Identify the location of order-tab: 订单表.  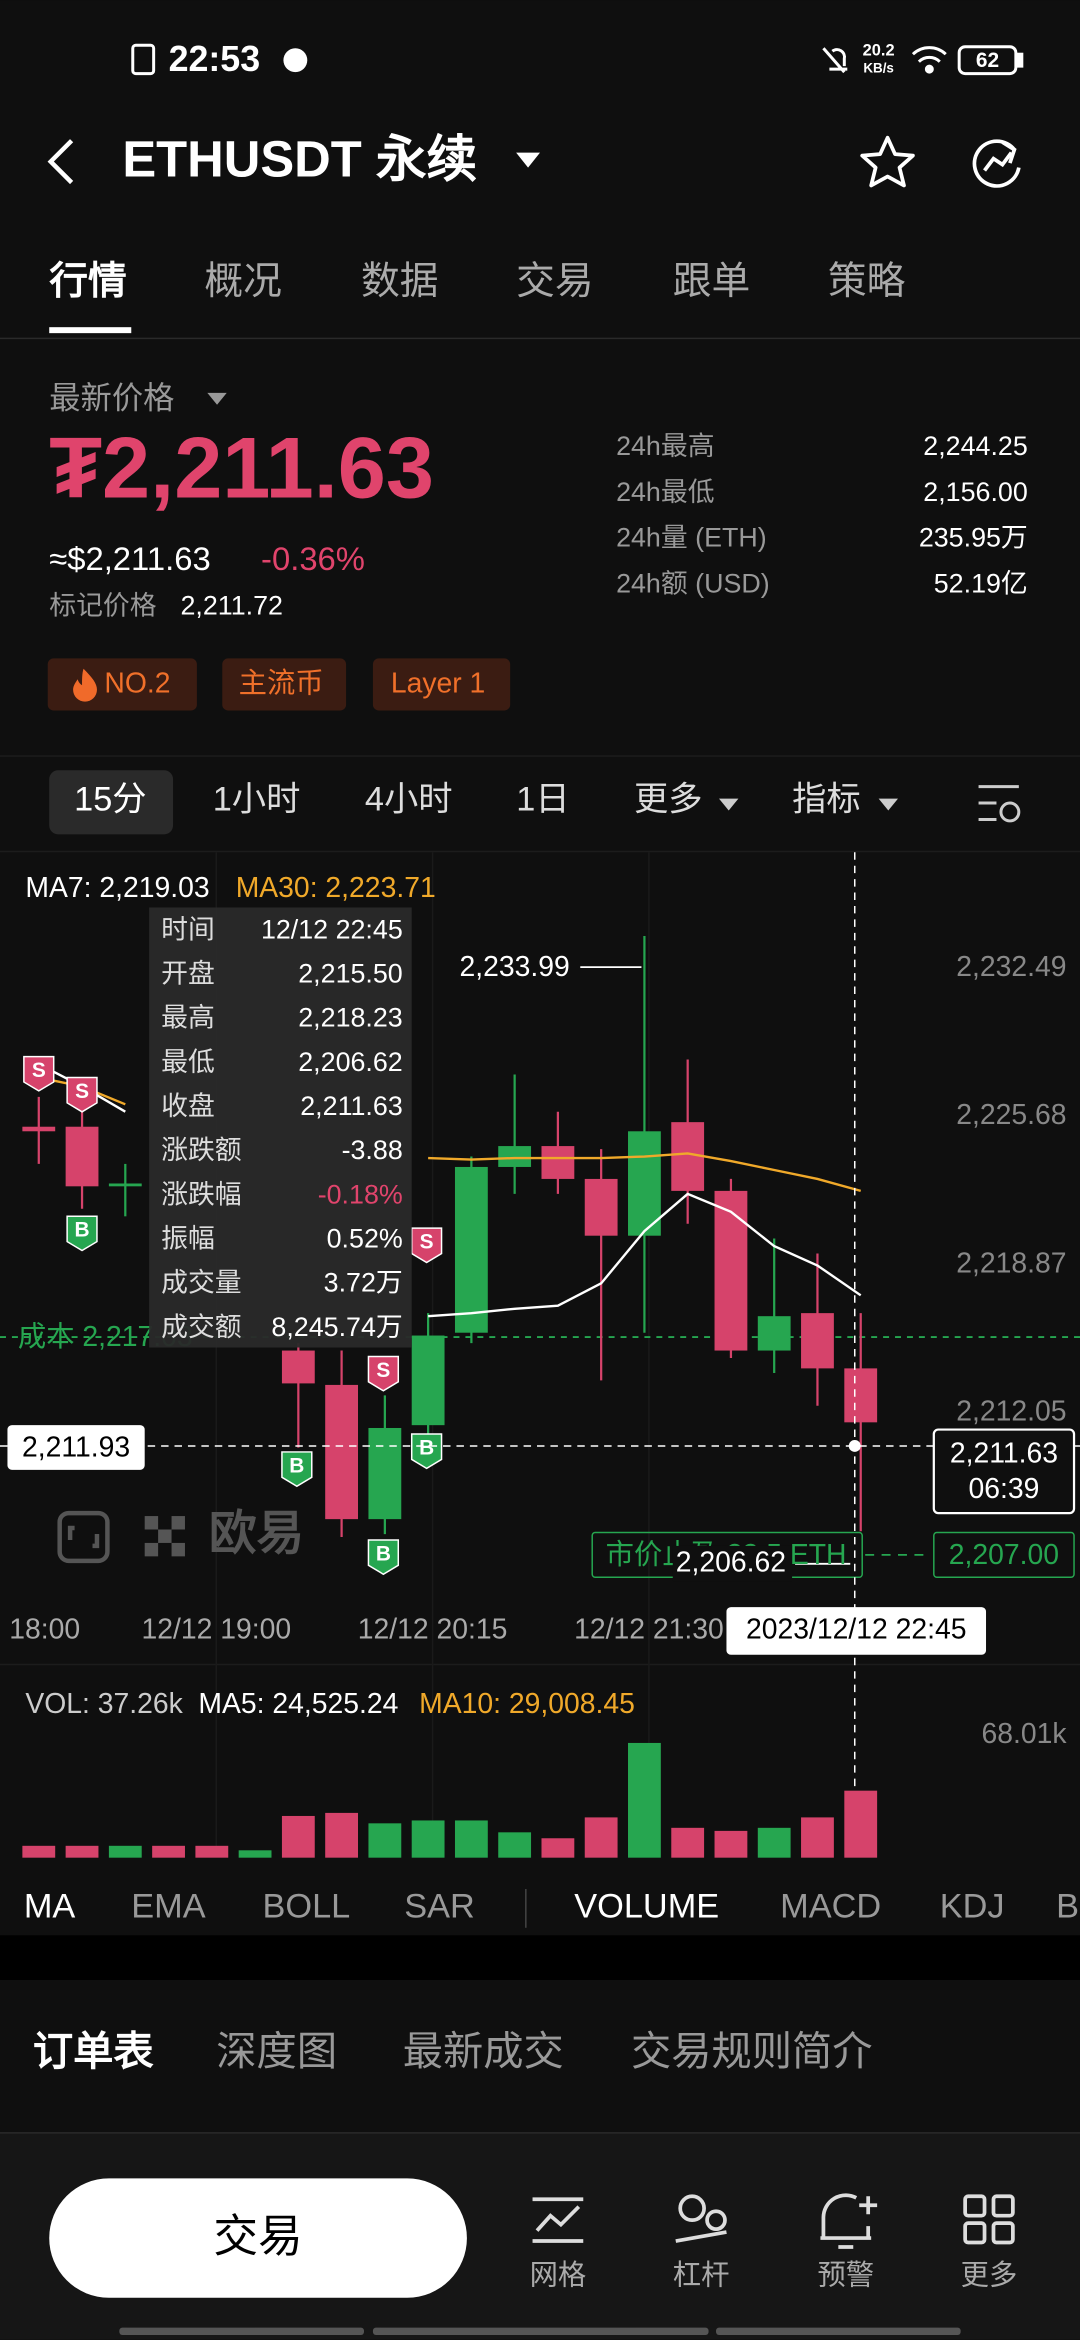
(94, 2051).